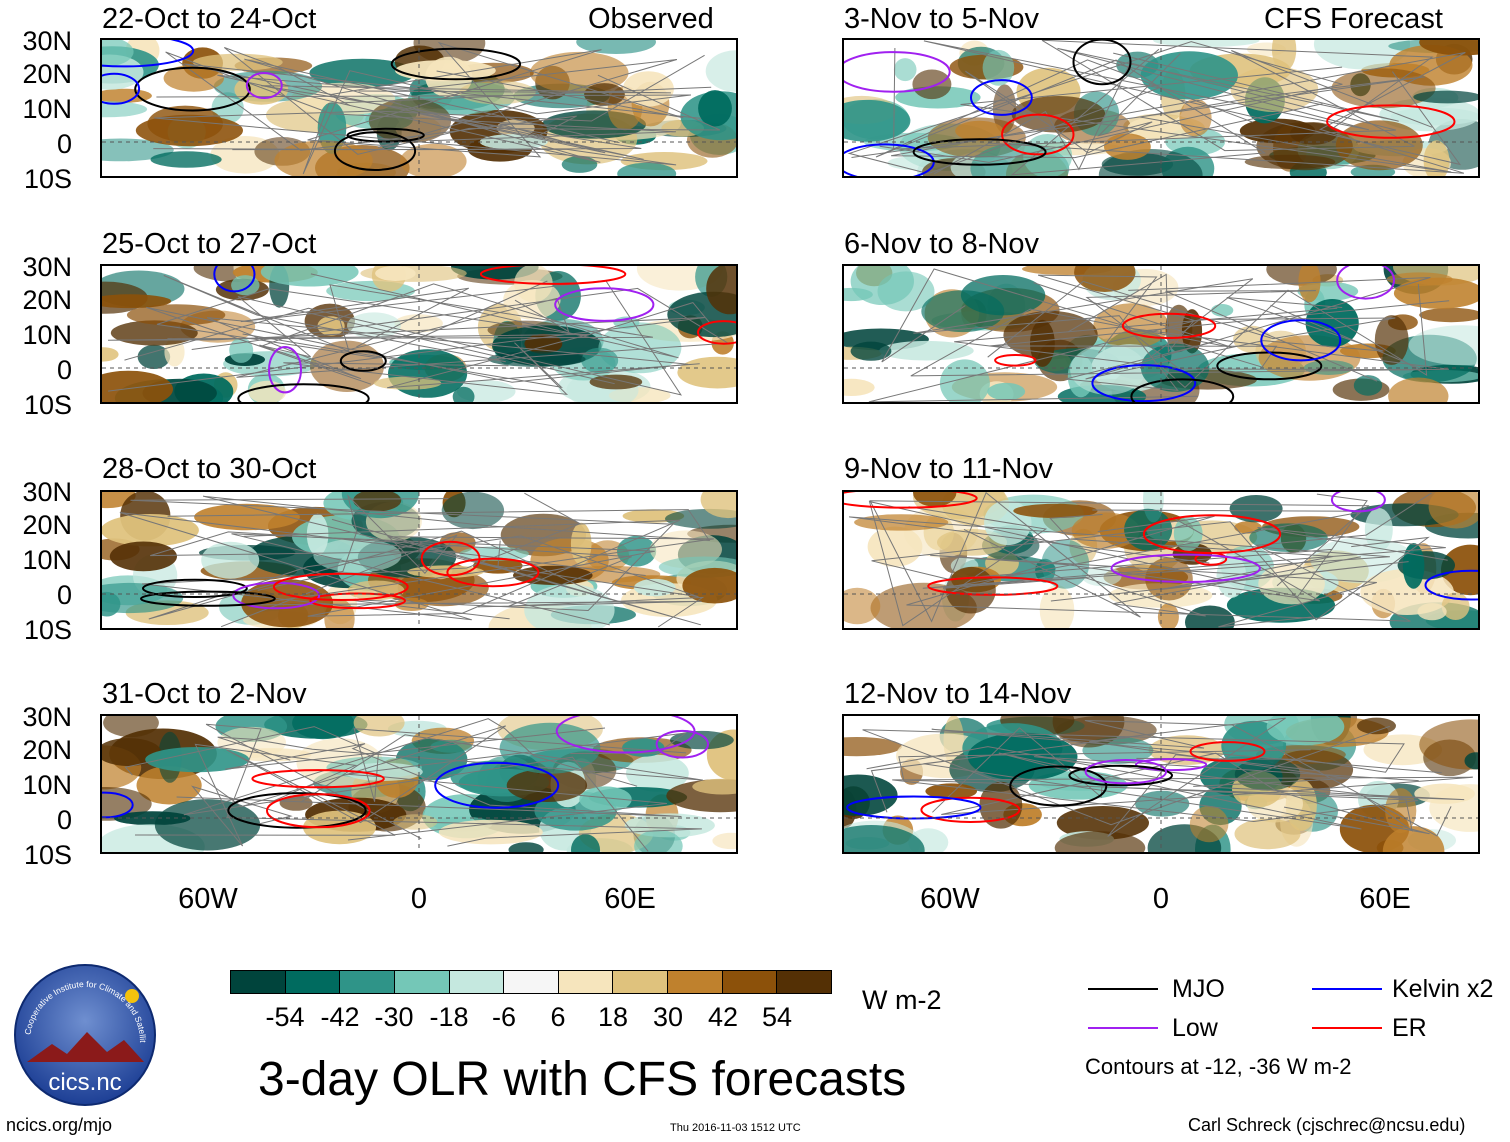 The height and width of the screenshot is (1142, 1510). What do you see at coordinates (1123, 989) in the screenshot?
I see `legend-line-mjo` at bounding box center [1123, 989].